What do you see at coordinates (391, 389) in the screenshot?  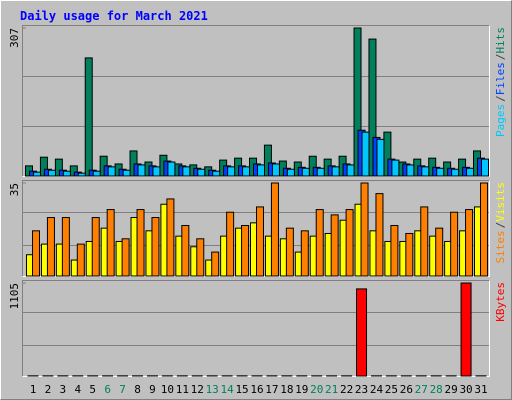 I see `x-tick-label: 25` at bounding box center [391, 389].